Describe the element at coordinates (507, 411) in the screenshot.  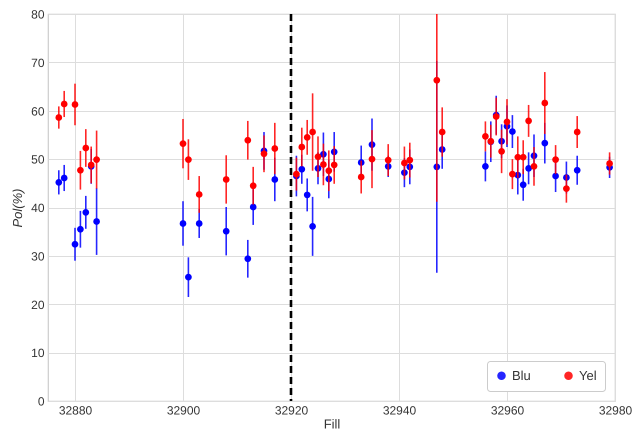
I see `x-tick-label: 32960` at that location.